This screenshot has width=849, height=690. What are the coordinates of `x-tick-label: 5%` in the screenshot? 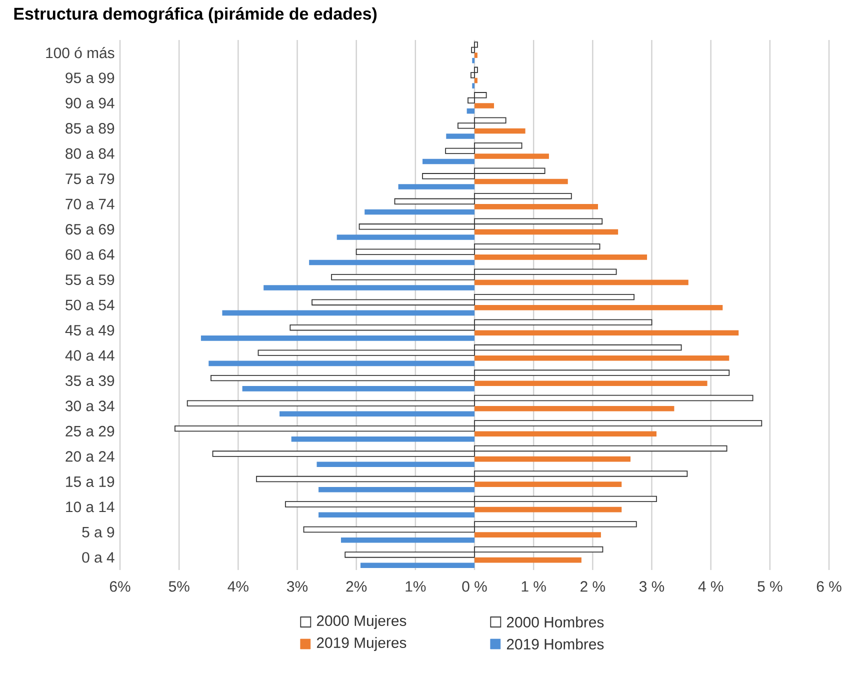 It's located at (179, 586).